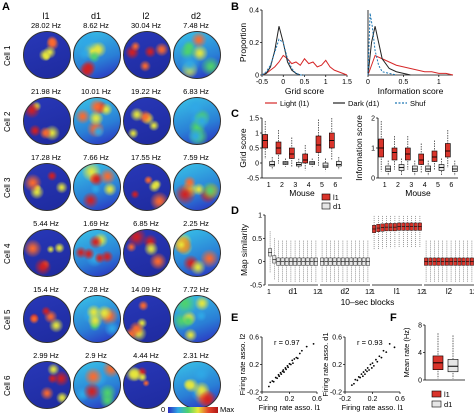  I want to click on grid-score-x-label: Grid score, so click(304, 91).